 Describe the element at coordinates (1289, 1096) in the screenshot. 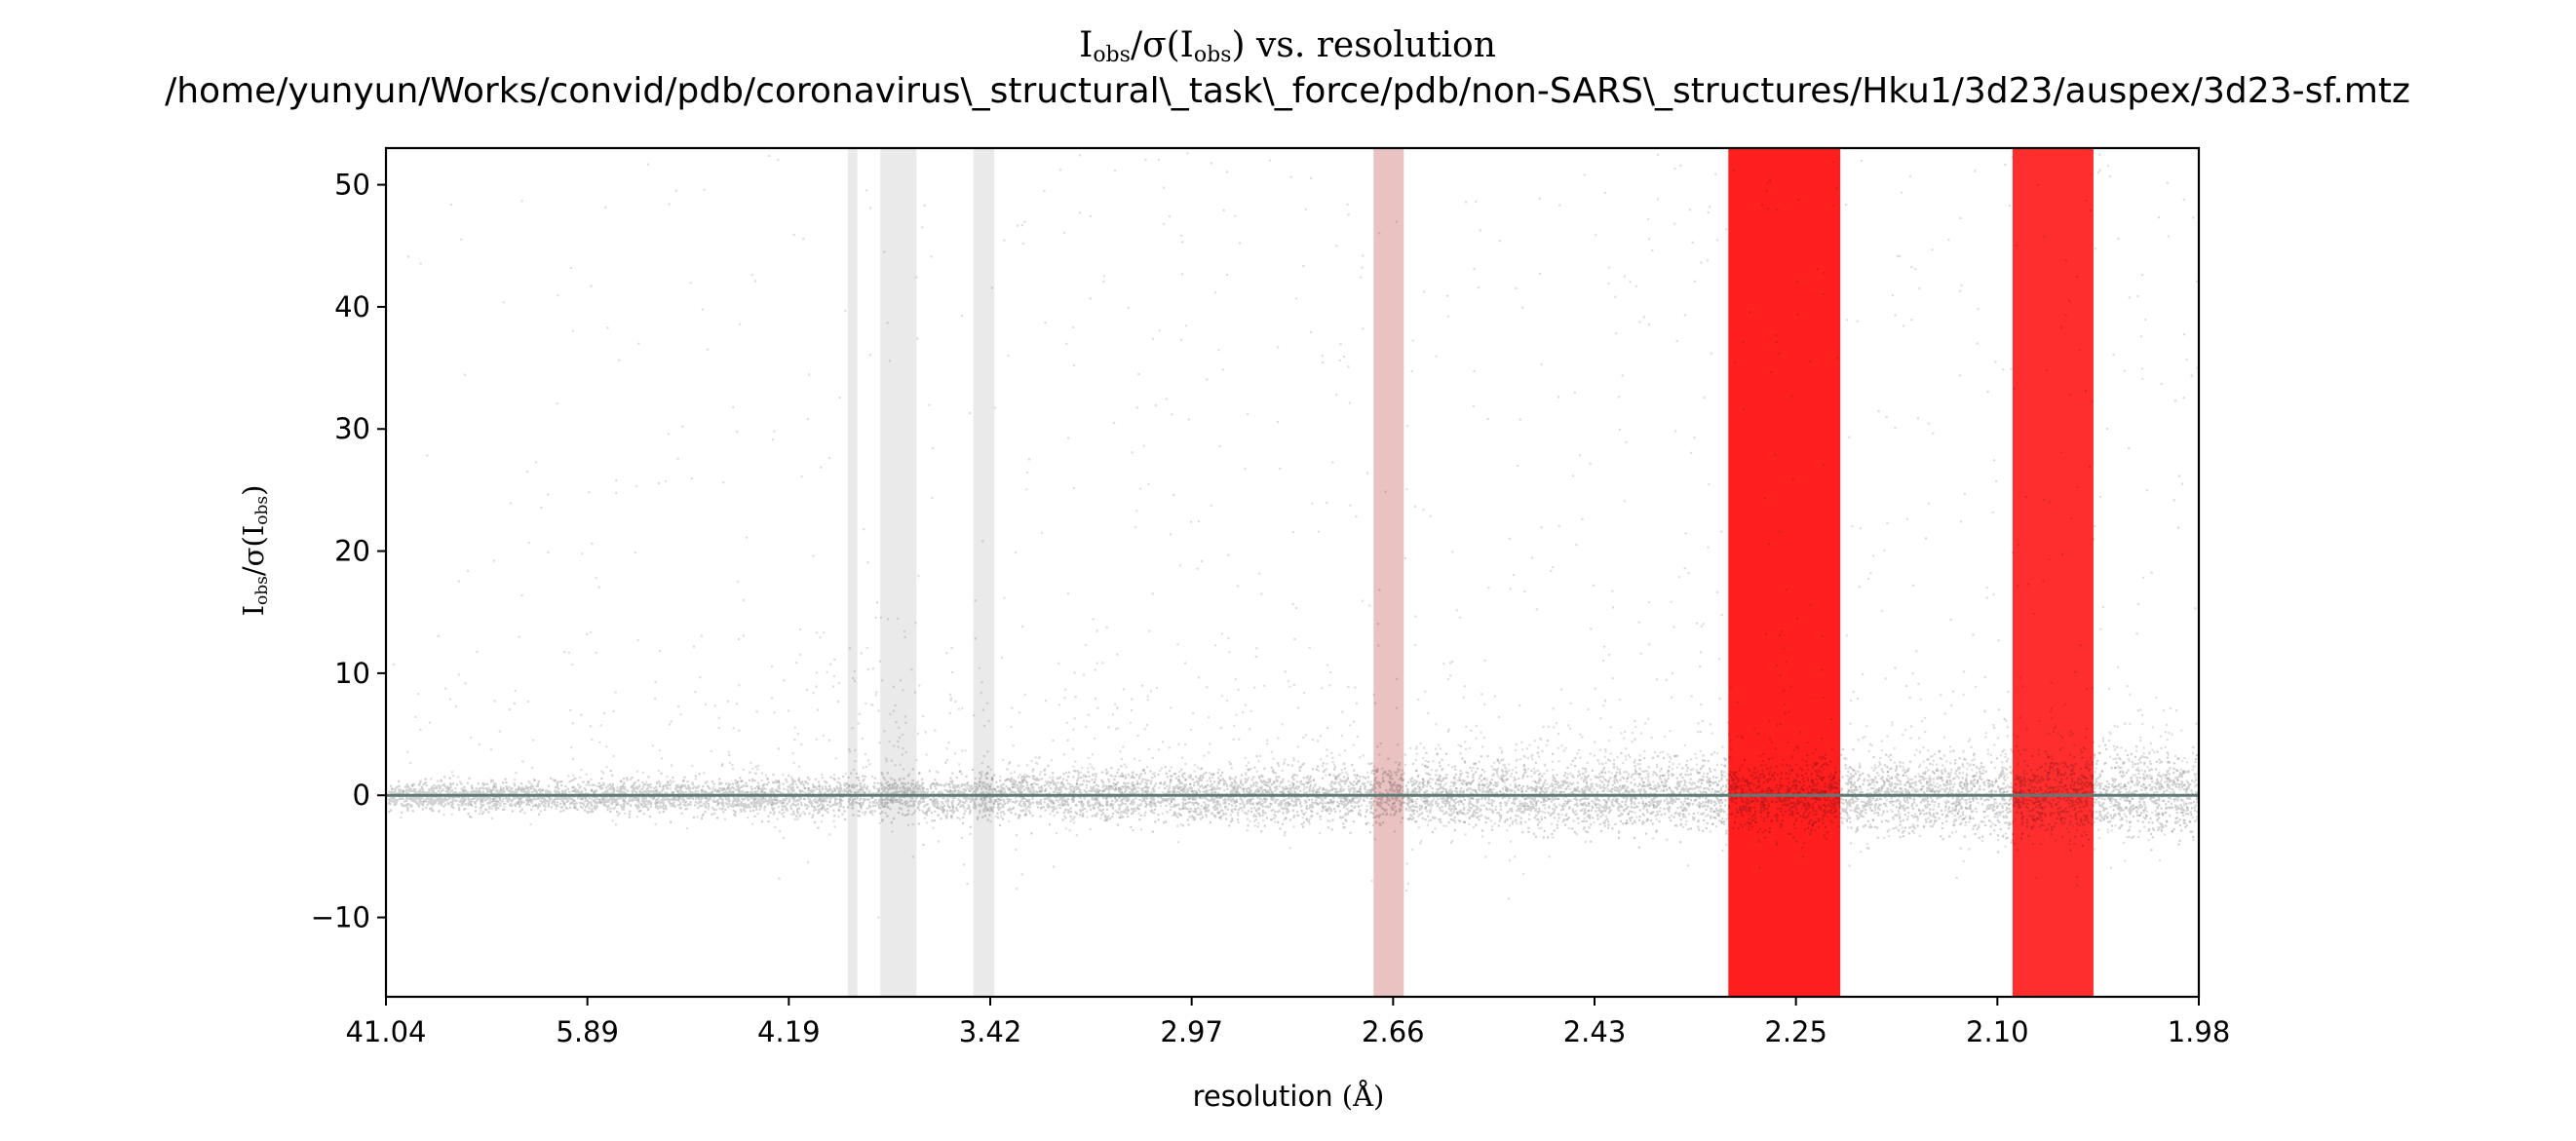

I see `x-axis-label: resolution (Å)` at that location.